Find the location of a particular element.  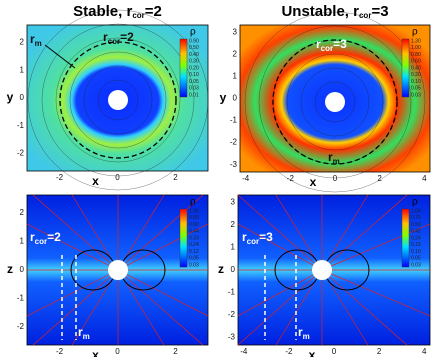

colorbar-tick: 0.30 is located at coordinates (194, 62).